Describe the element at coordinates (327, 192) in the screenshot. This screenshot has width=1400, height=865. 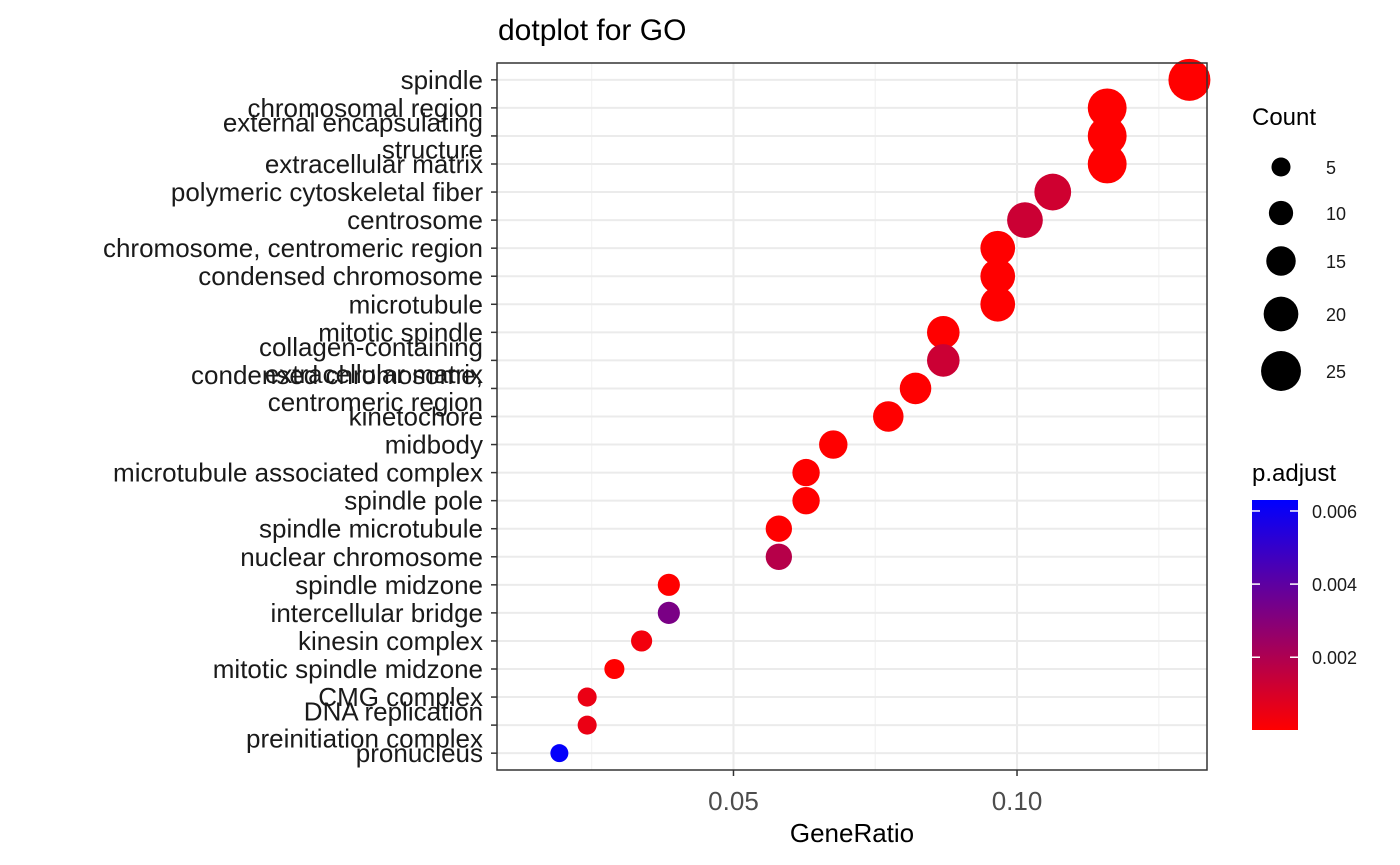
I see `category-label: polymeric cytoskeletal fiber` at that location.